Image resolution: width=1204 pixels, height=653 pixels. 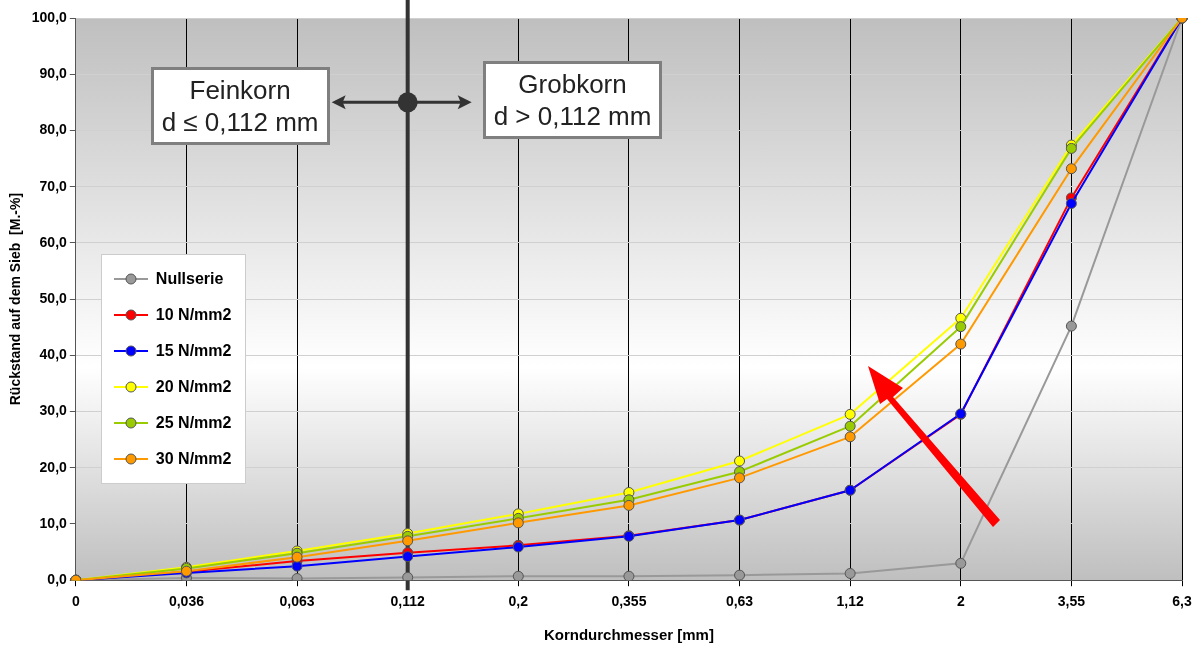 I want to click on y-tick-label: 80,0, so click(x=53, y=129).